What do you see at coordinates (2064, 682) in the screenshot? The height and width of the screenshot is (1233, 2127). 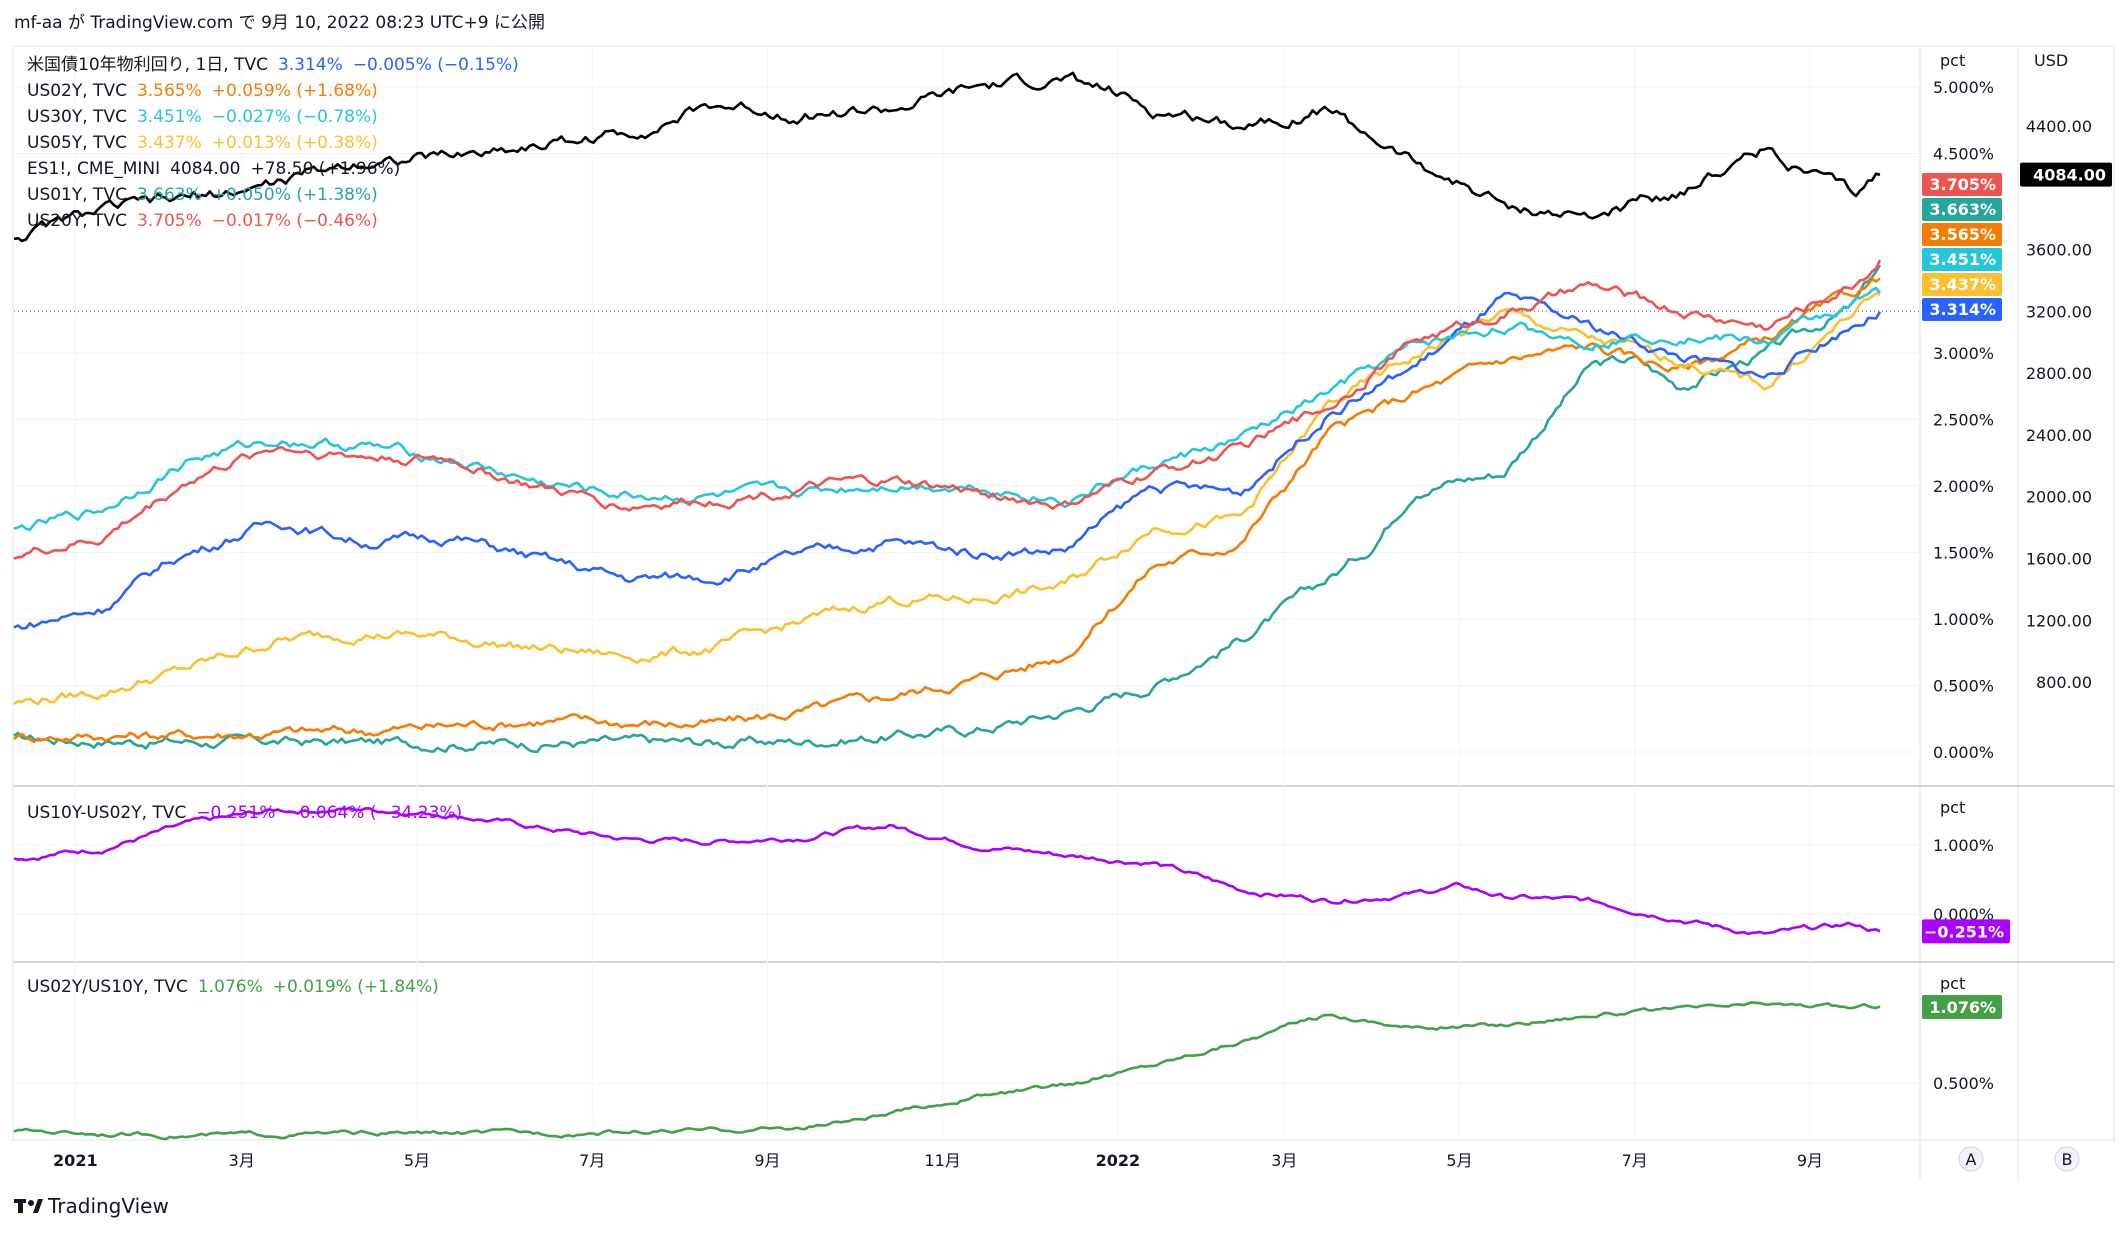 I see `right-axis-tick: 800.00` at bounding box center [2064, 682].